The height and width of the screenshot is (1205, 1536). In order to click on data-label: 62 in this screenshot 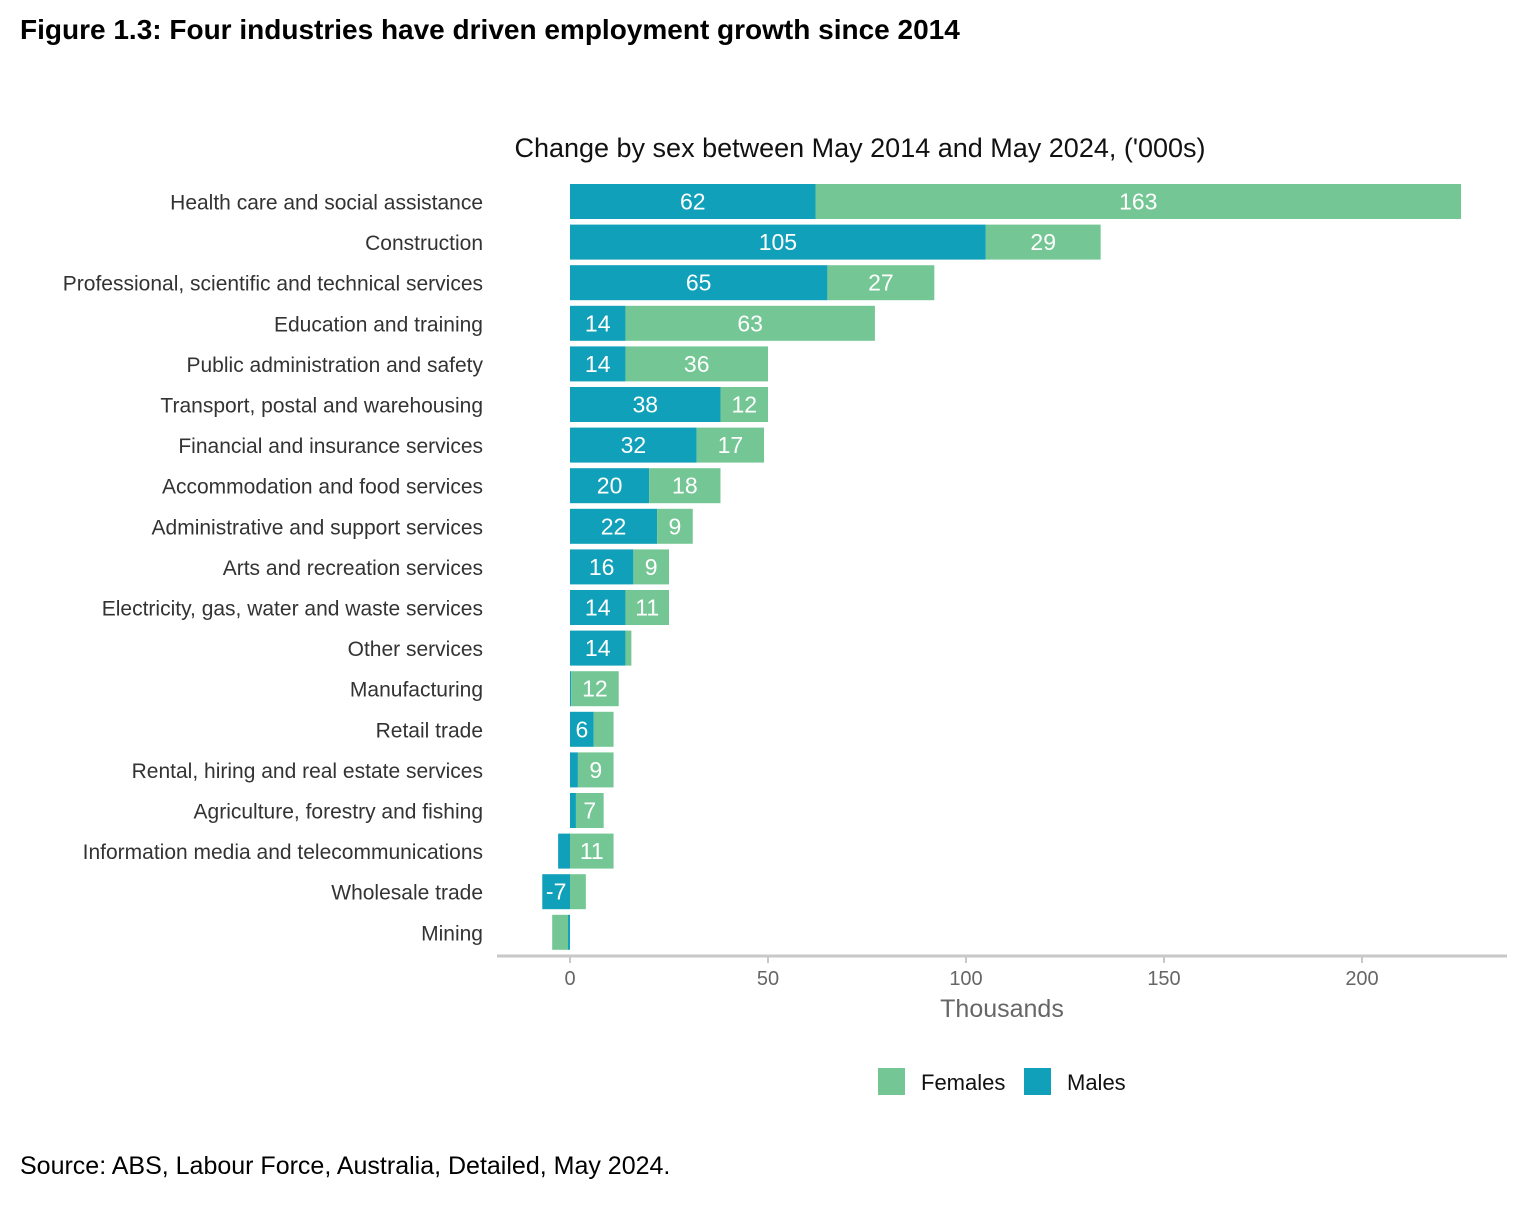, I will do `click(693, 202)`.